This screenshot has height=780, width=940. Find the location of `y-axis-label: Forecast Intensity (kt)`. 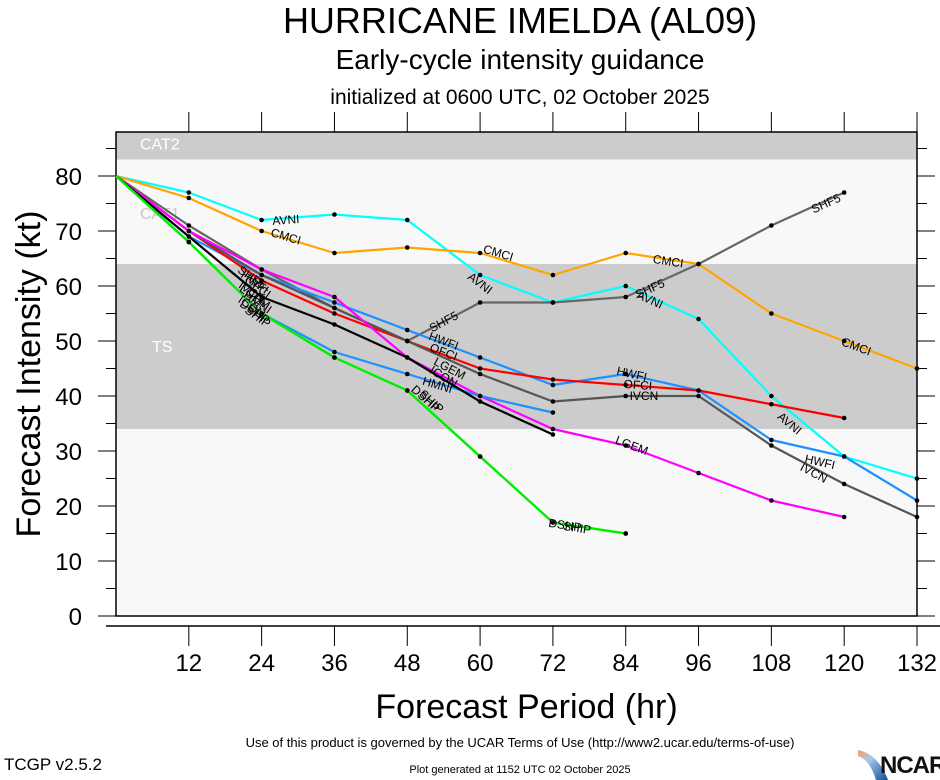

y-axis-label: Forecast Intensity (kt) is located at coordinates (29, 374).